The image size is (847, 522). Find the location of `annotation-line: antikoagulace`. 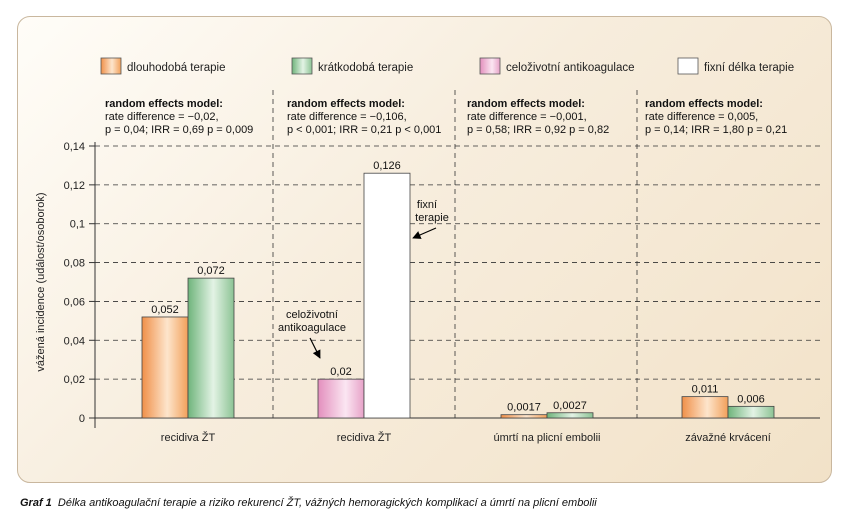

annotation-line: antikoagulace is located at coordinates (312, 328).